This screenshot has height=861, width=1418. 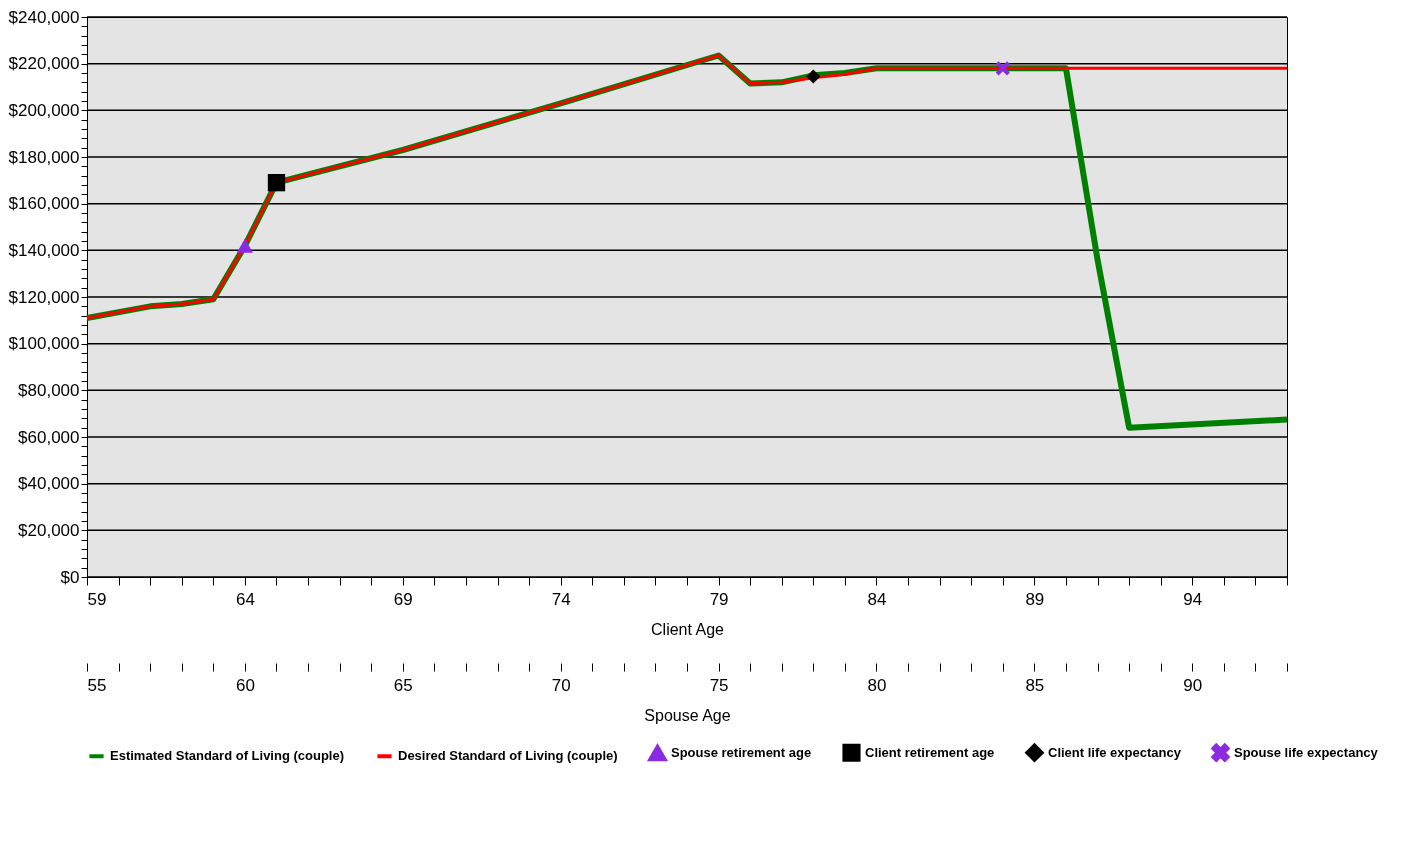 What do you see at coordinates (403, 685) in the screenshot?
I see `x2-tick-label: 65` at bounding box center [403, 685].